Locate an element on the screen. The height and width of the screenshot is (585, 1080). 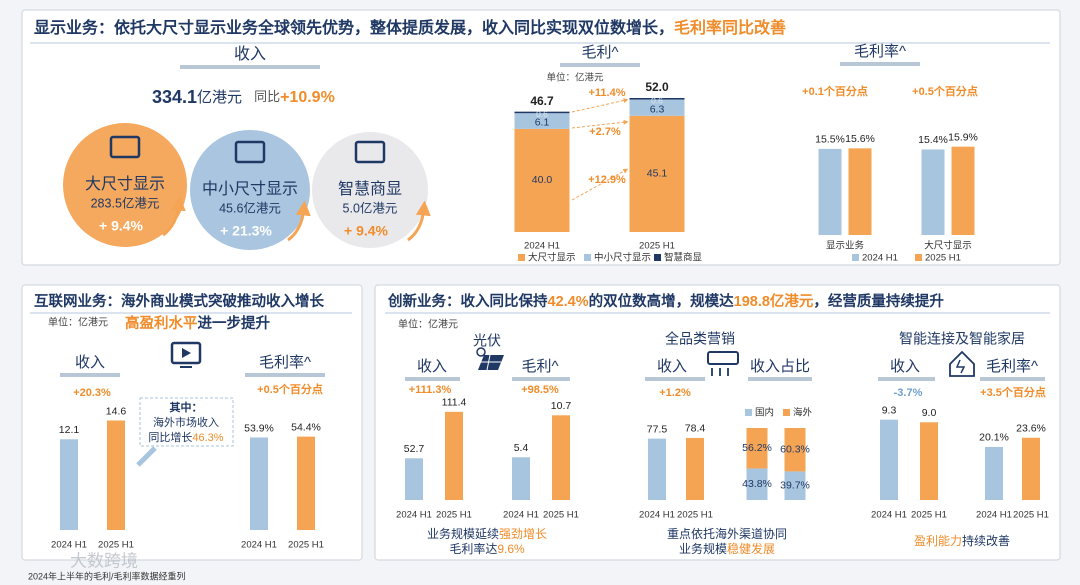
legend-label: 中小尺寸显示 is located at coordinates (622, 258).